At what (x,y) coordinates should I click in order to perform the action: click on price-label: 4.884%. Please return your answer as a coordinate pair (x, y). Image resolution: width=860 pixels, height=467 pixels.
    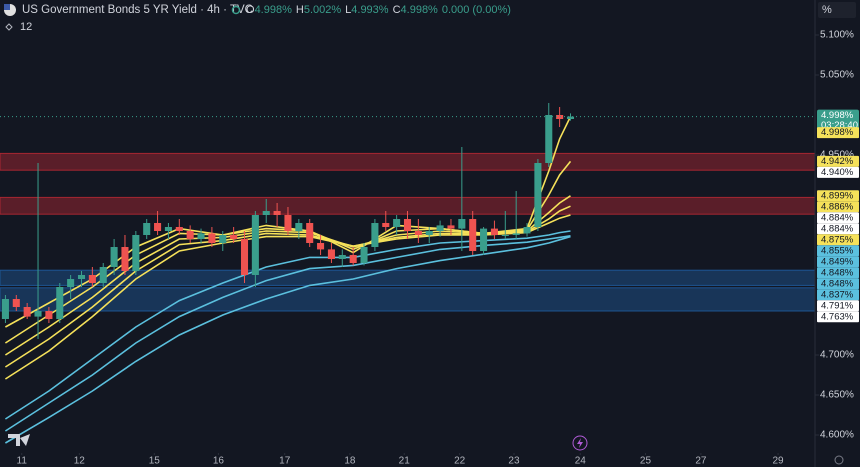
    Looking at the image, I should click on (837, 217).